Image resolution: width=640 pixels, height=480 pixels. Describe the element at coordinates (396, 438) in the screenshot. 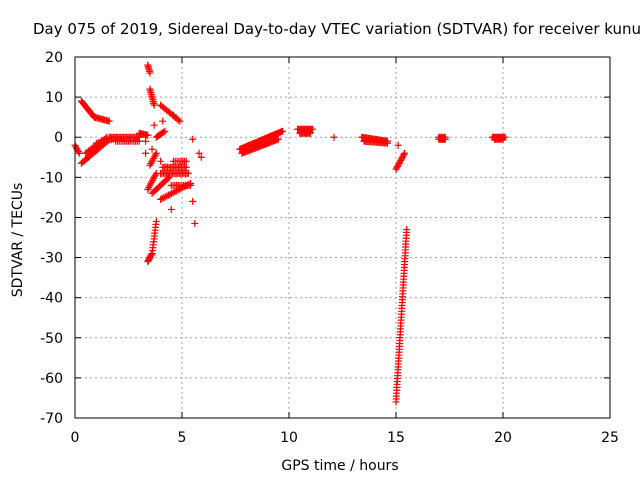

I see `x-tick-label: 15` at that location.